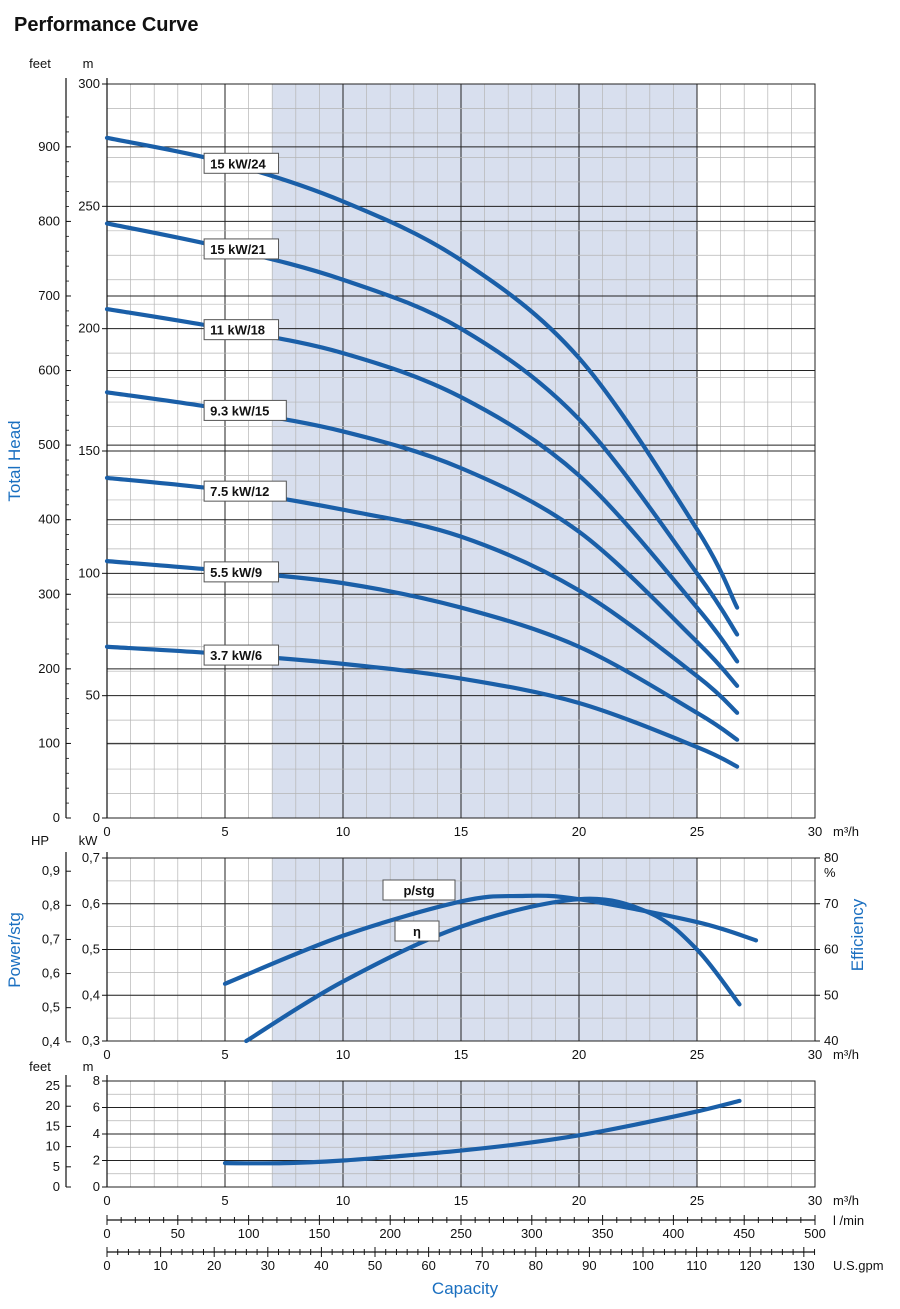 The image size is (900, 1309). What do you see at coordinates (375, 1265) in the screenshot?
I see `gpm-tick-label: 50` at bounding box center [375, 1265].